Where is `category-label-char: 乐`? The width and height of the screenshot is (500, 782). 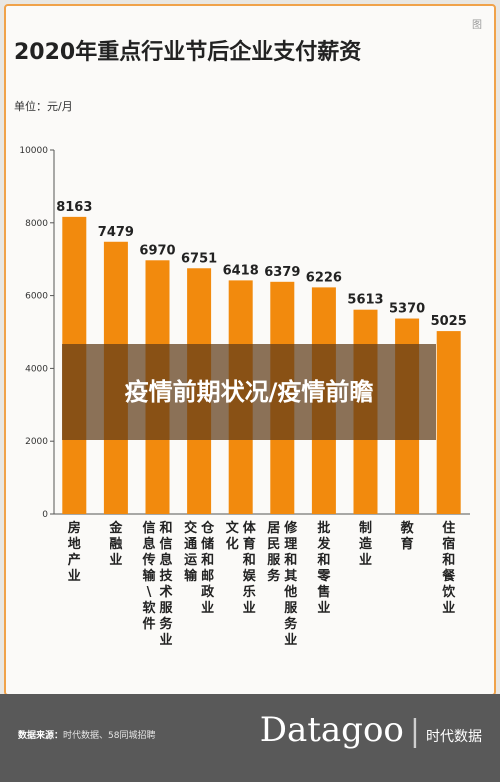 category-label-char: 乐 is located at coordinates (249, 592).